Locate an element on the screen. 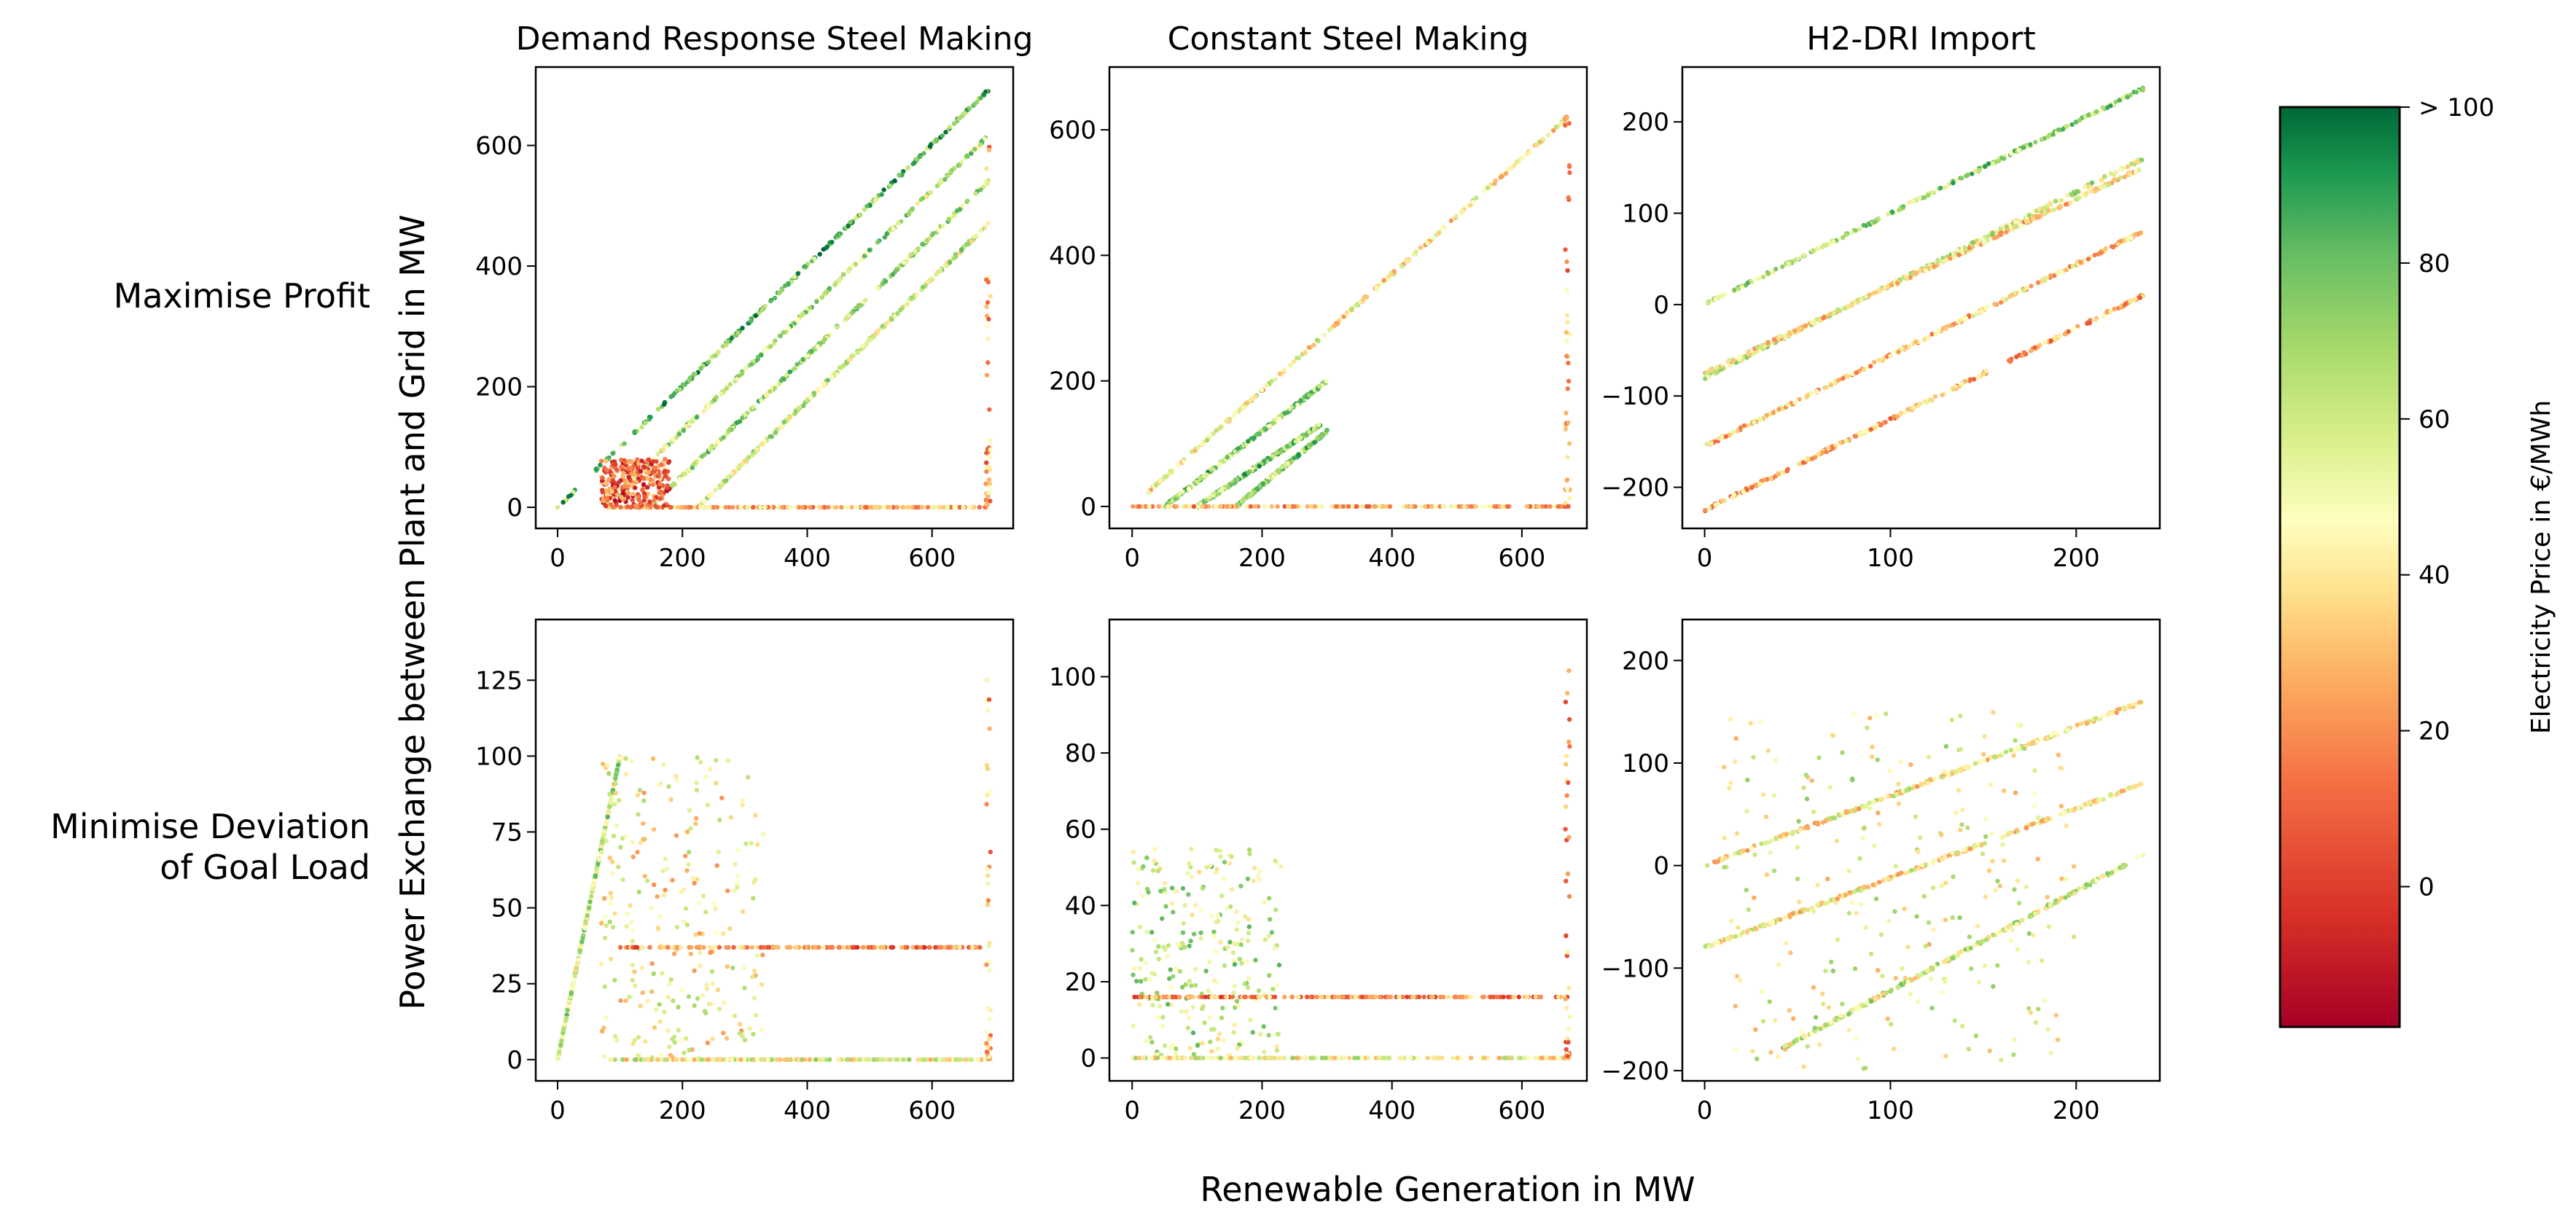 Image resolution: width=2576 pixels, height=1231 pixels. axes-frame is located at coordinates (775, 298).